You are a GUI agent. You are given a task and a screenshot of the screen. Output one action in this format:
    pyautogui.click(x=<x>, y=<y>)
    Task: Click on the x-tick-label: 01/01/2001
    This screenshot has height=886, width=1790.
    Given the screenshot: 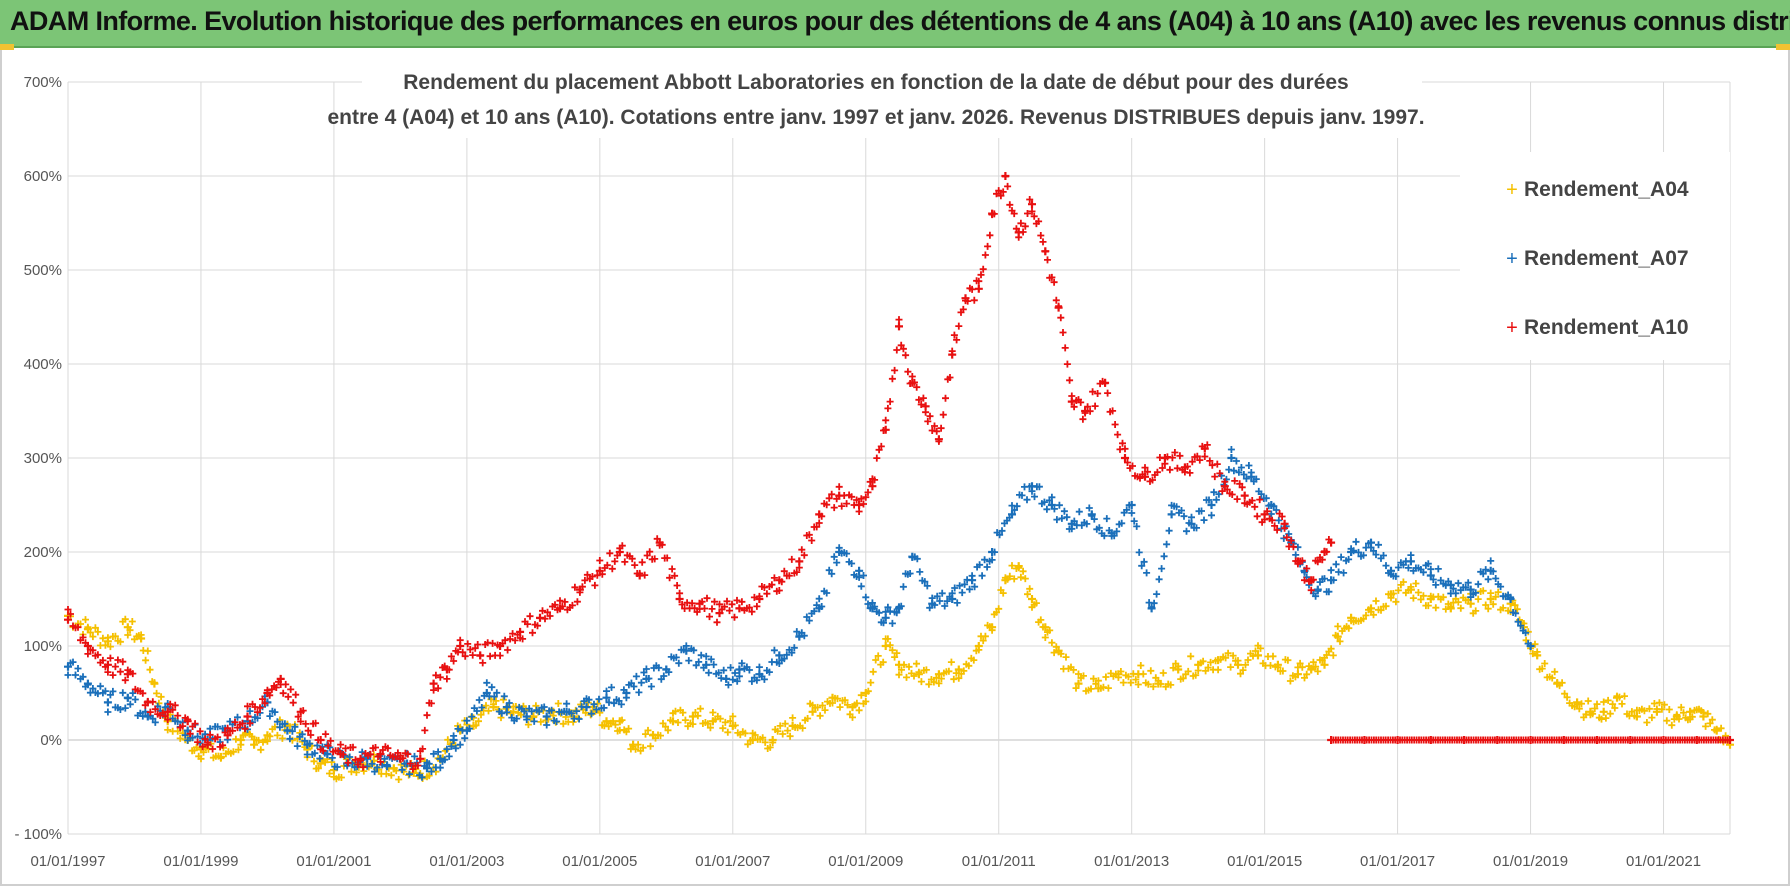 What is the action you would take?
    pyautogui.click(x=333, y=861)
    